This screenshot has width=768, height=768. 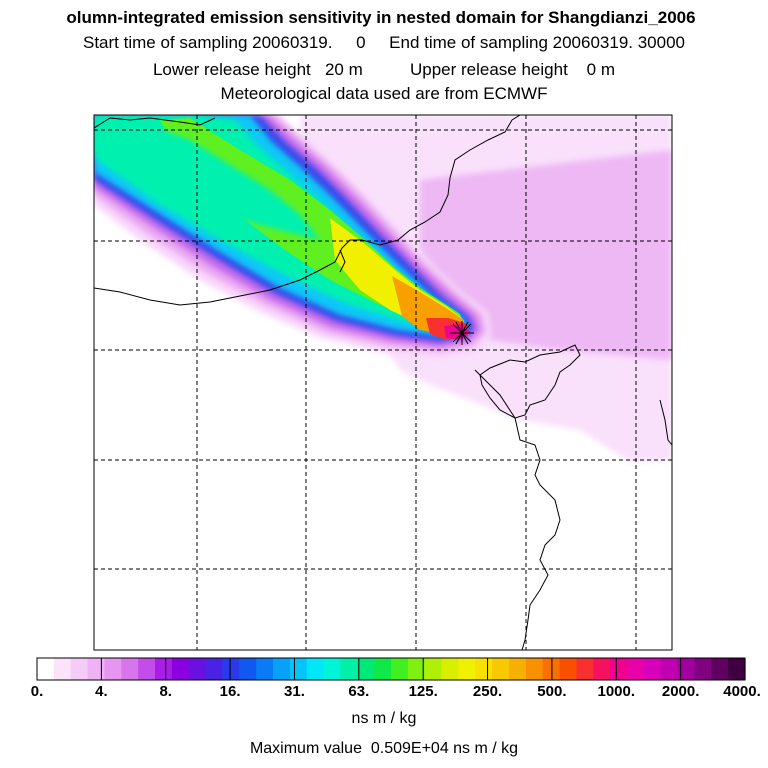 What do you see at coordinates (101, 691) in the screenshot?
I see `colorbar-tick-label: 4.` at bounding box center [101, 691].